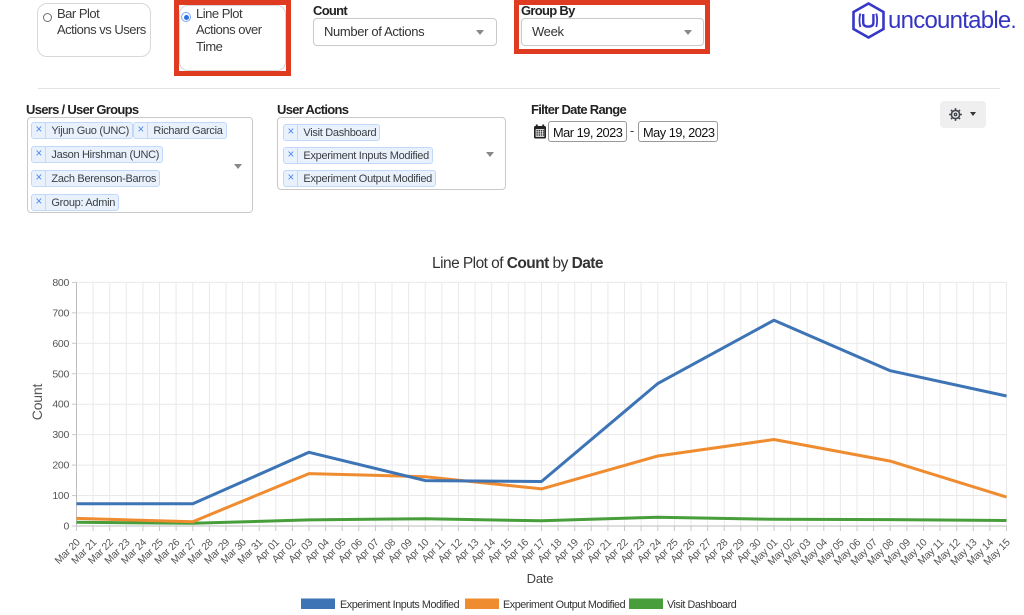 Image resolution: width=1024 pixels, height=615 pixels. What do you see at coordinates (564, 605) in the screenshot?
I see `svg-text: Experiment Output Modified` at bounding box center [564, 605].